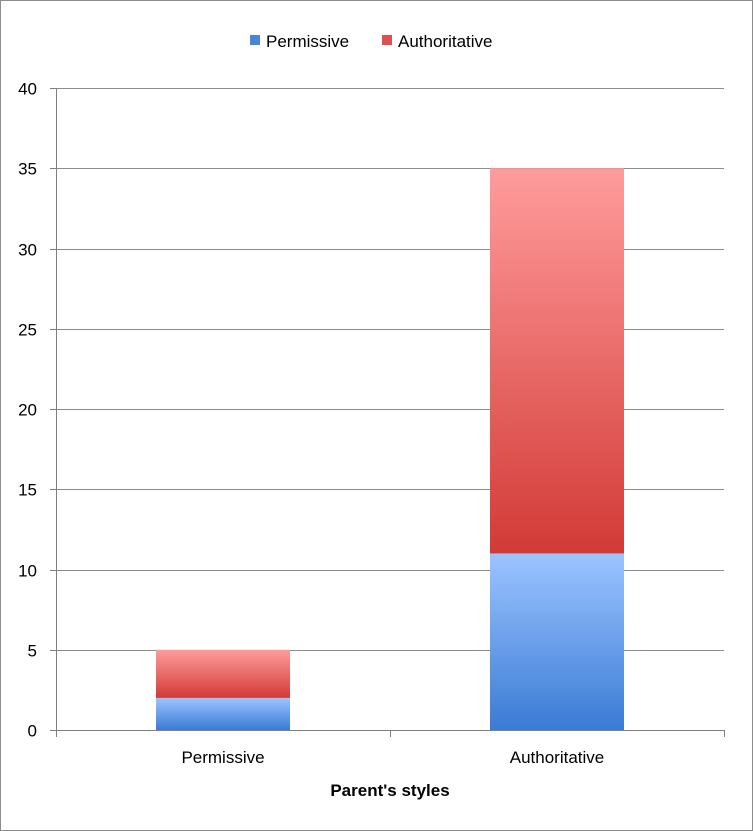  I want to click on y-tick-label: 5, so click(32, 651).